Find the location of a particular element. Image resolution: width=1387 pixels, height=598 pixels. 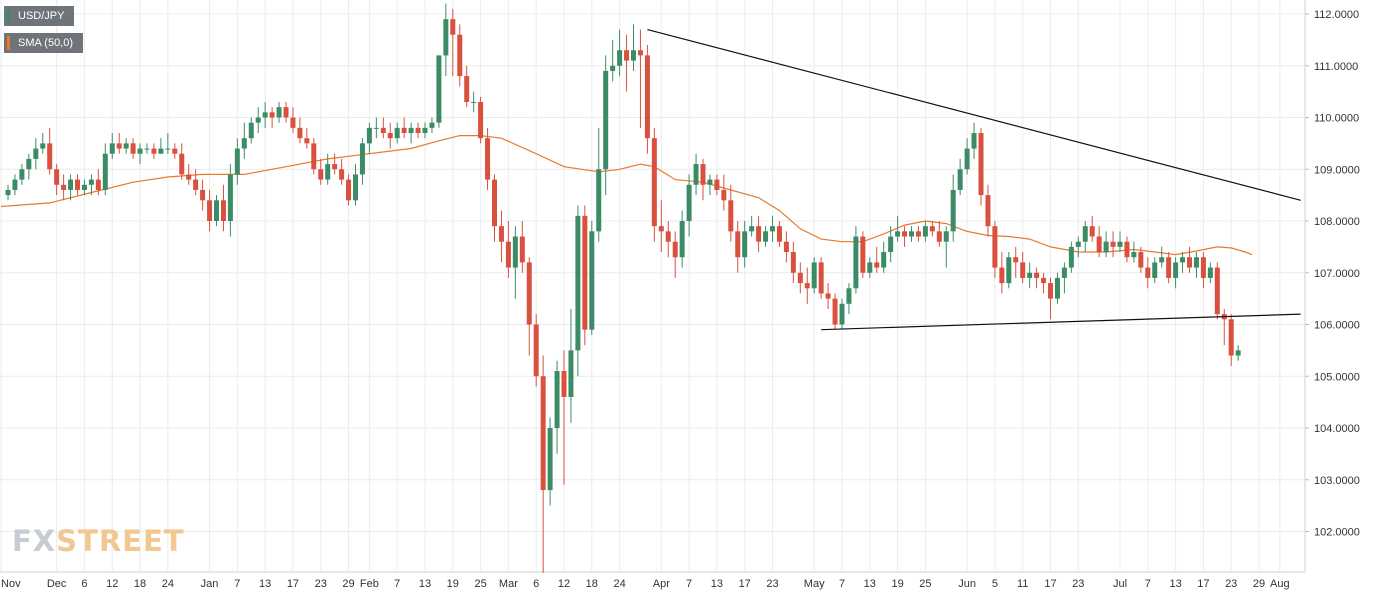

x-tick-label: Jun is located at coordinates (967, 584).